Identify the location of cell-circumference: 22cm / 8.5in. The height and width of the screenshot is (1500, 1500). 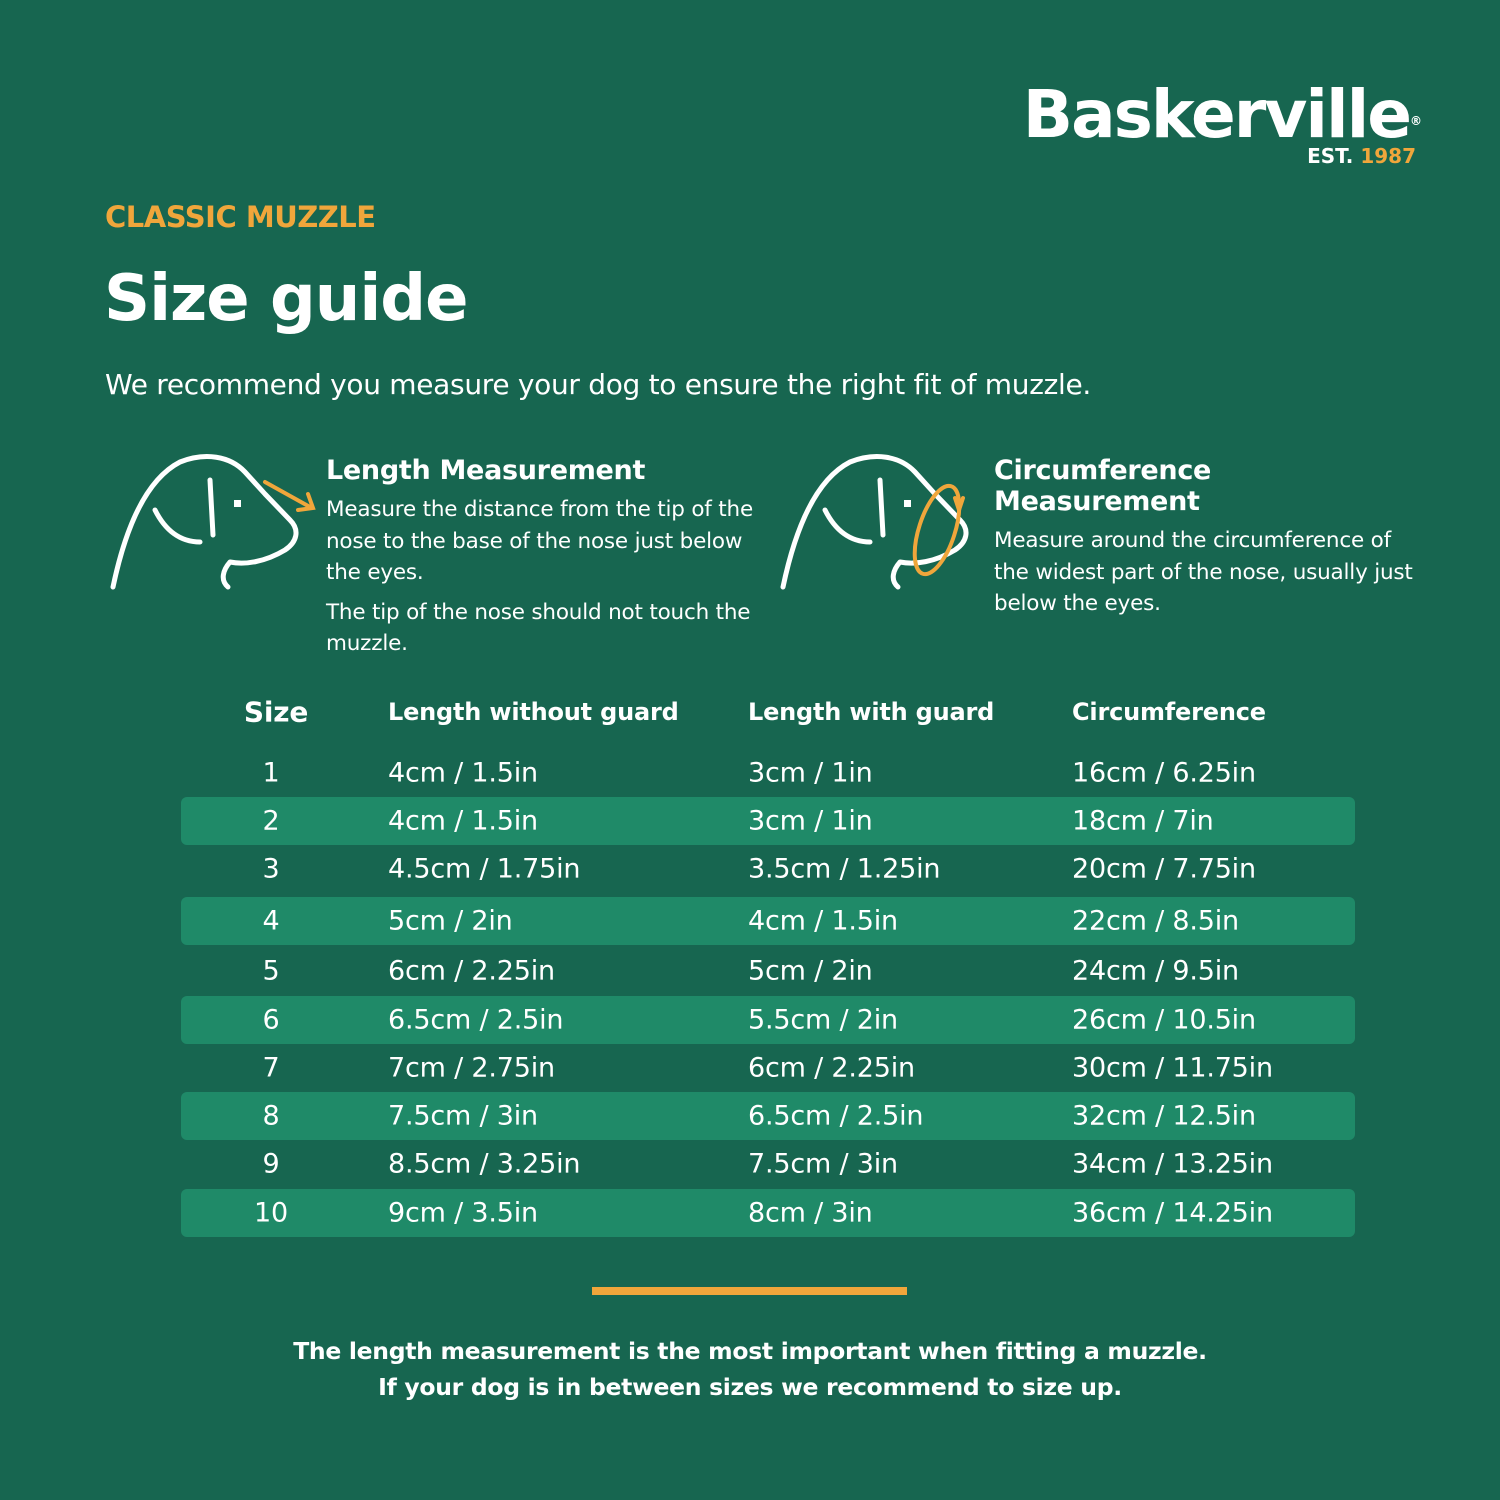
(1155, 921).